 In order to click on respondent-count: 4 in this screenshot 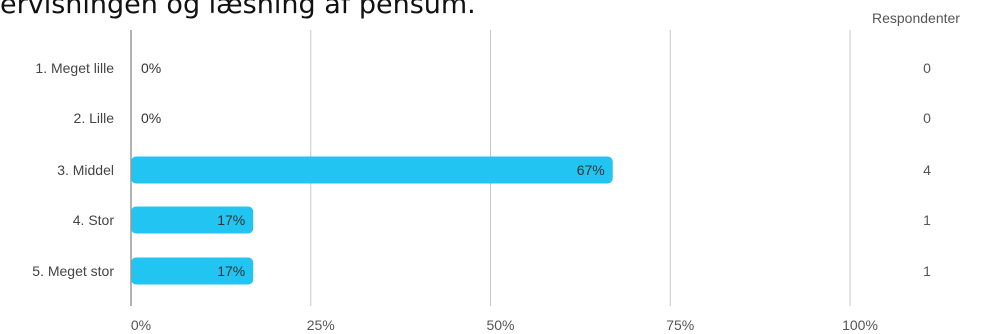, I will do `click(927, 170)`.